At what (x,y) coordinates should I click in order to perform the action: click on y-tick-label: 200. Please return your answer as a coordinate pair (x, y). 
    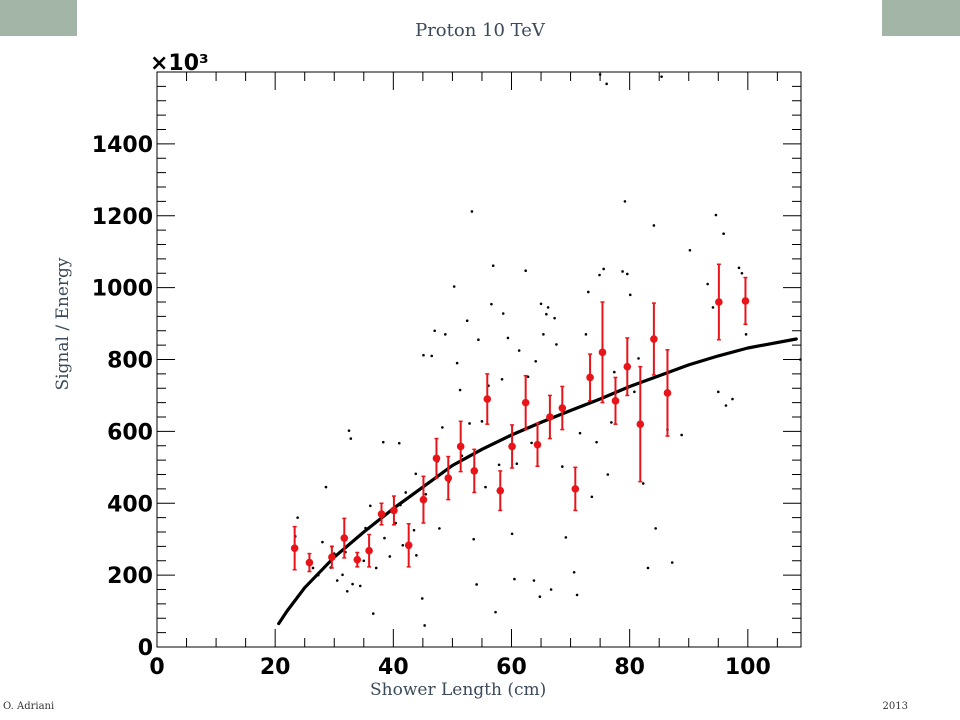
    Looking at the image, I should click on (130, 576).